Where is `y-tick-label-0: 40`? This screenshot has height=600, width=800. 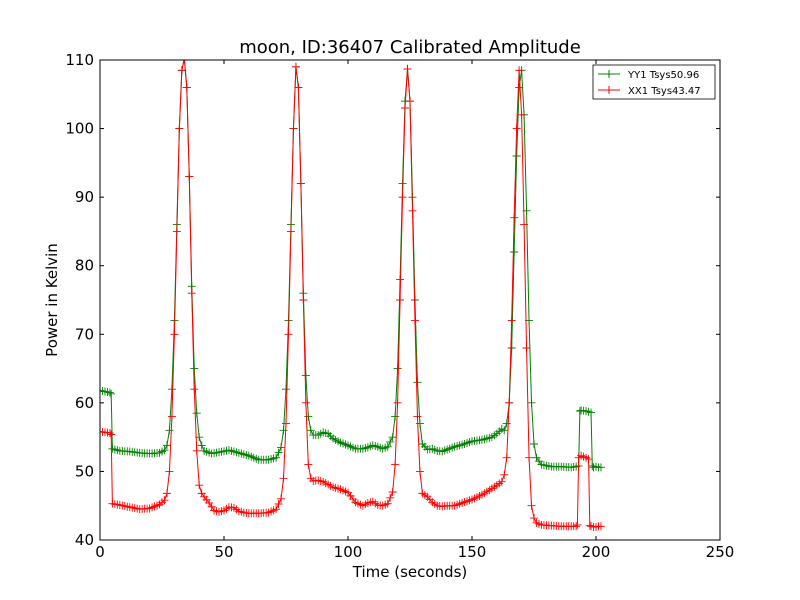 y-tick-label-0: 40 is located at coordinates (84, 540).